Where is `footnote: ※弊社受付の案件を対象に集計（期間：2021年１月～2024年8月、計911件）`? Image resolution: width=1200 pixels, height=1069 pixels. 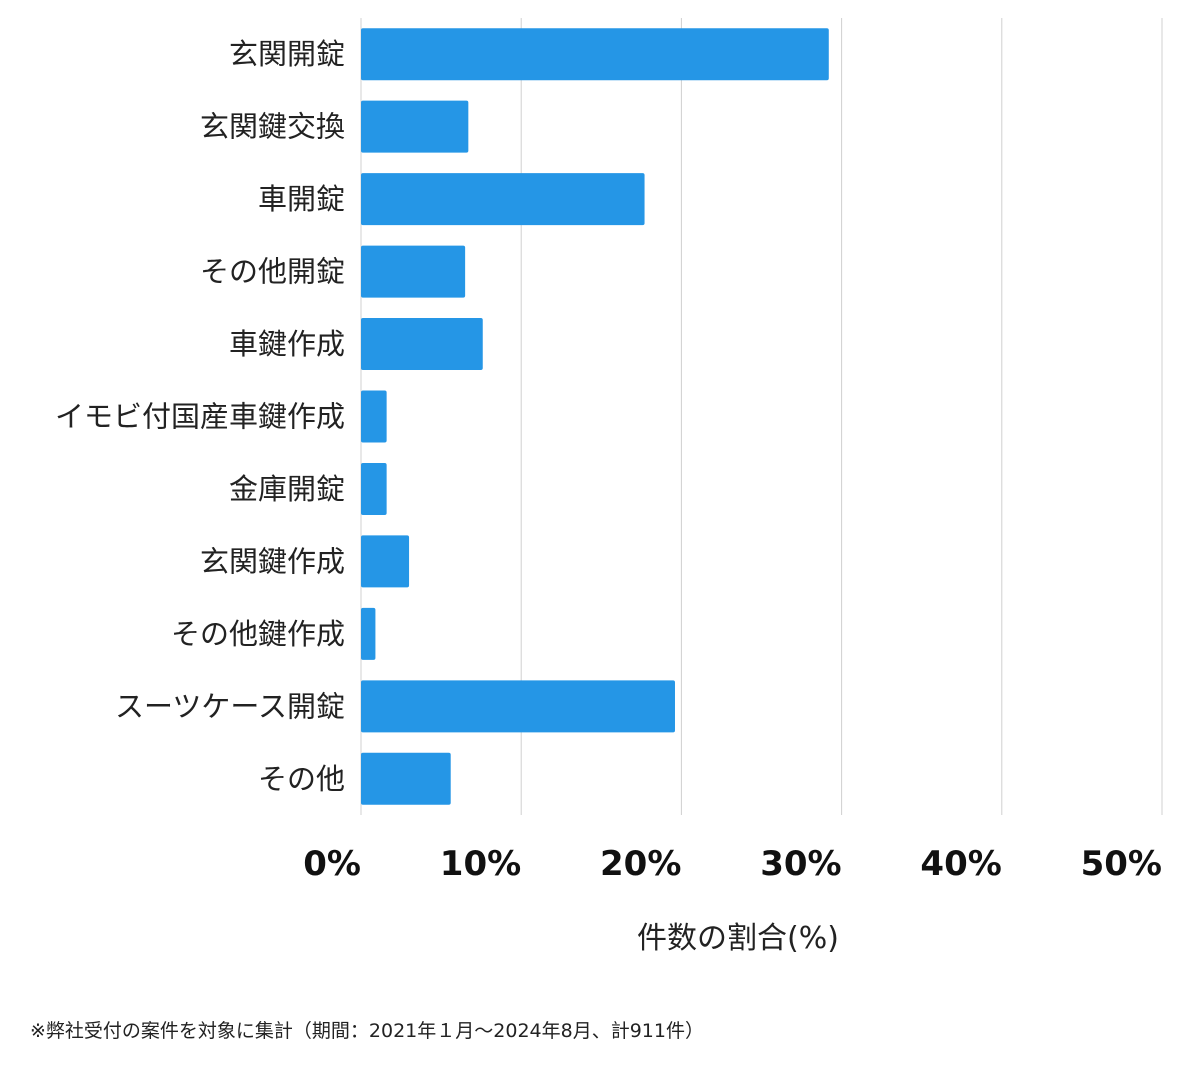
footnote: ※弊社受付の案件を対象に集計（期間：2021年１月～2024年8月、計911件） is located at coordinates (367, 1031).